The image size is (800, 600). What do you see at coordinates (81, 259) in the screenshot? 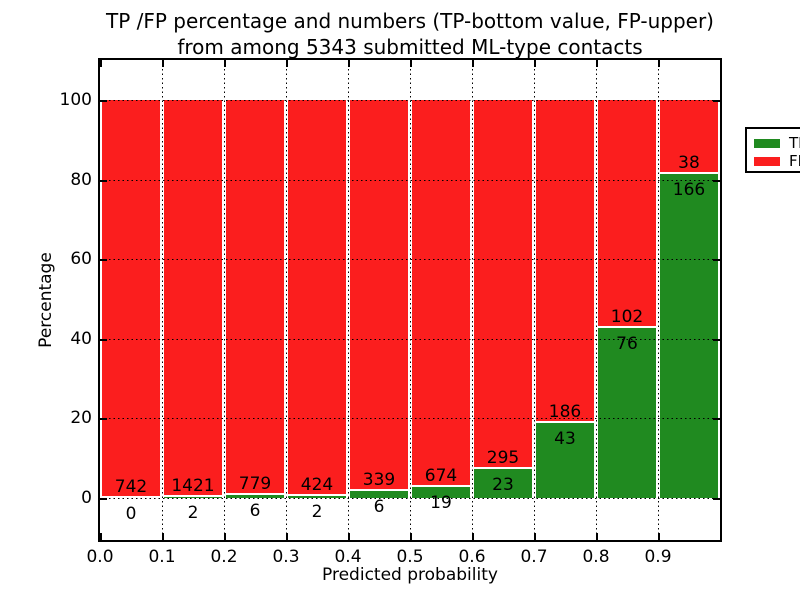
I see `y-tick-label: 60` at bounding box center [81, 259].